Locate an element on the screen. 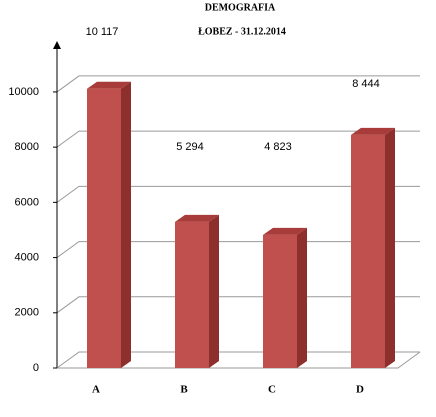  y-tick-label: 0 is located at coordinates (36, 368).